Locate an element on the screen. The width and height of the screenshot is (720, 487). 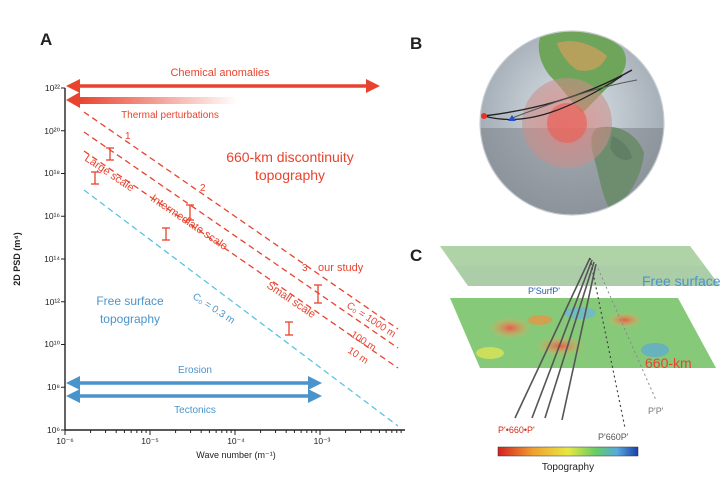
ray-path is located at coordinates (574, 99).